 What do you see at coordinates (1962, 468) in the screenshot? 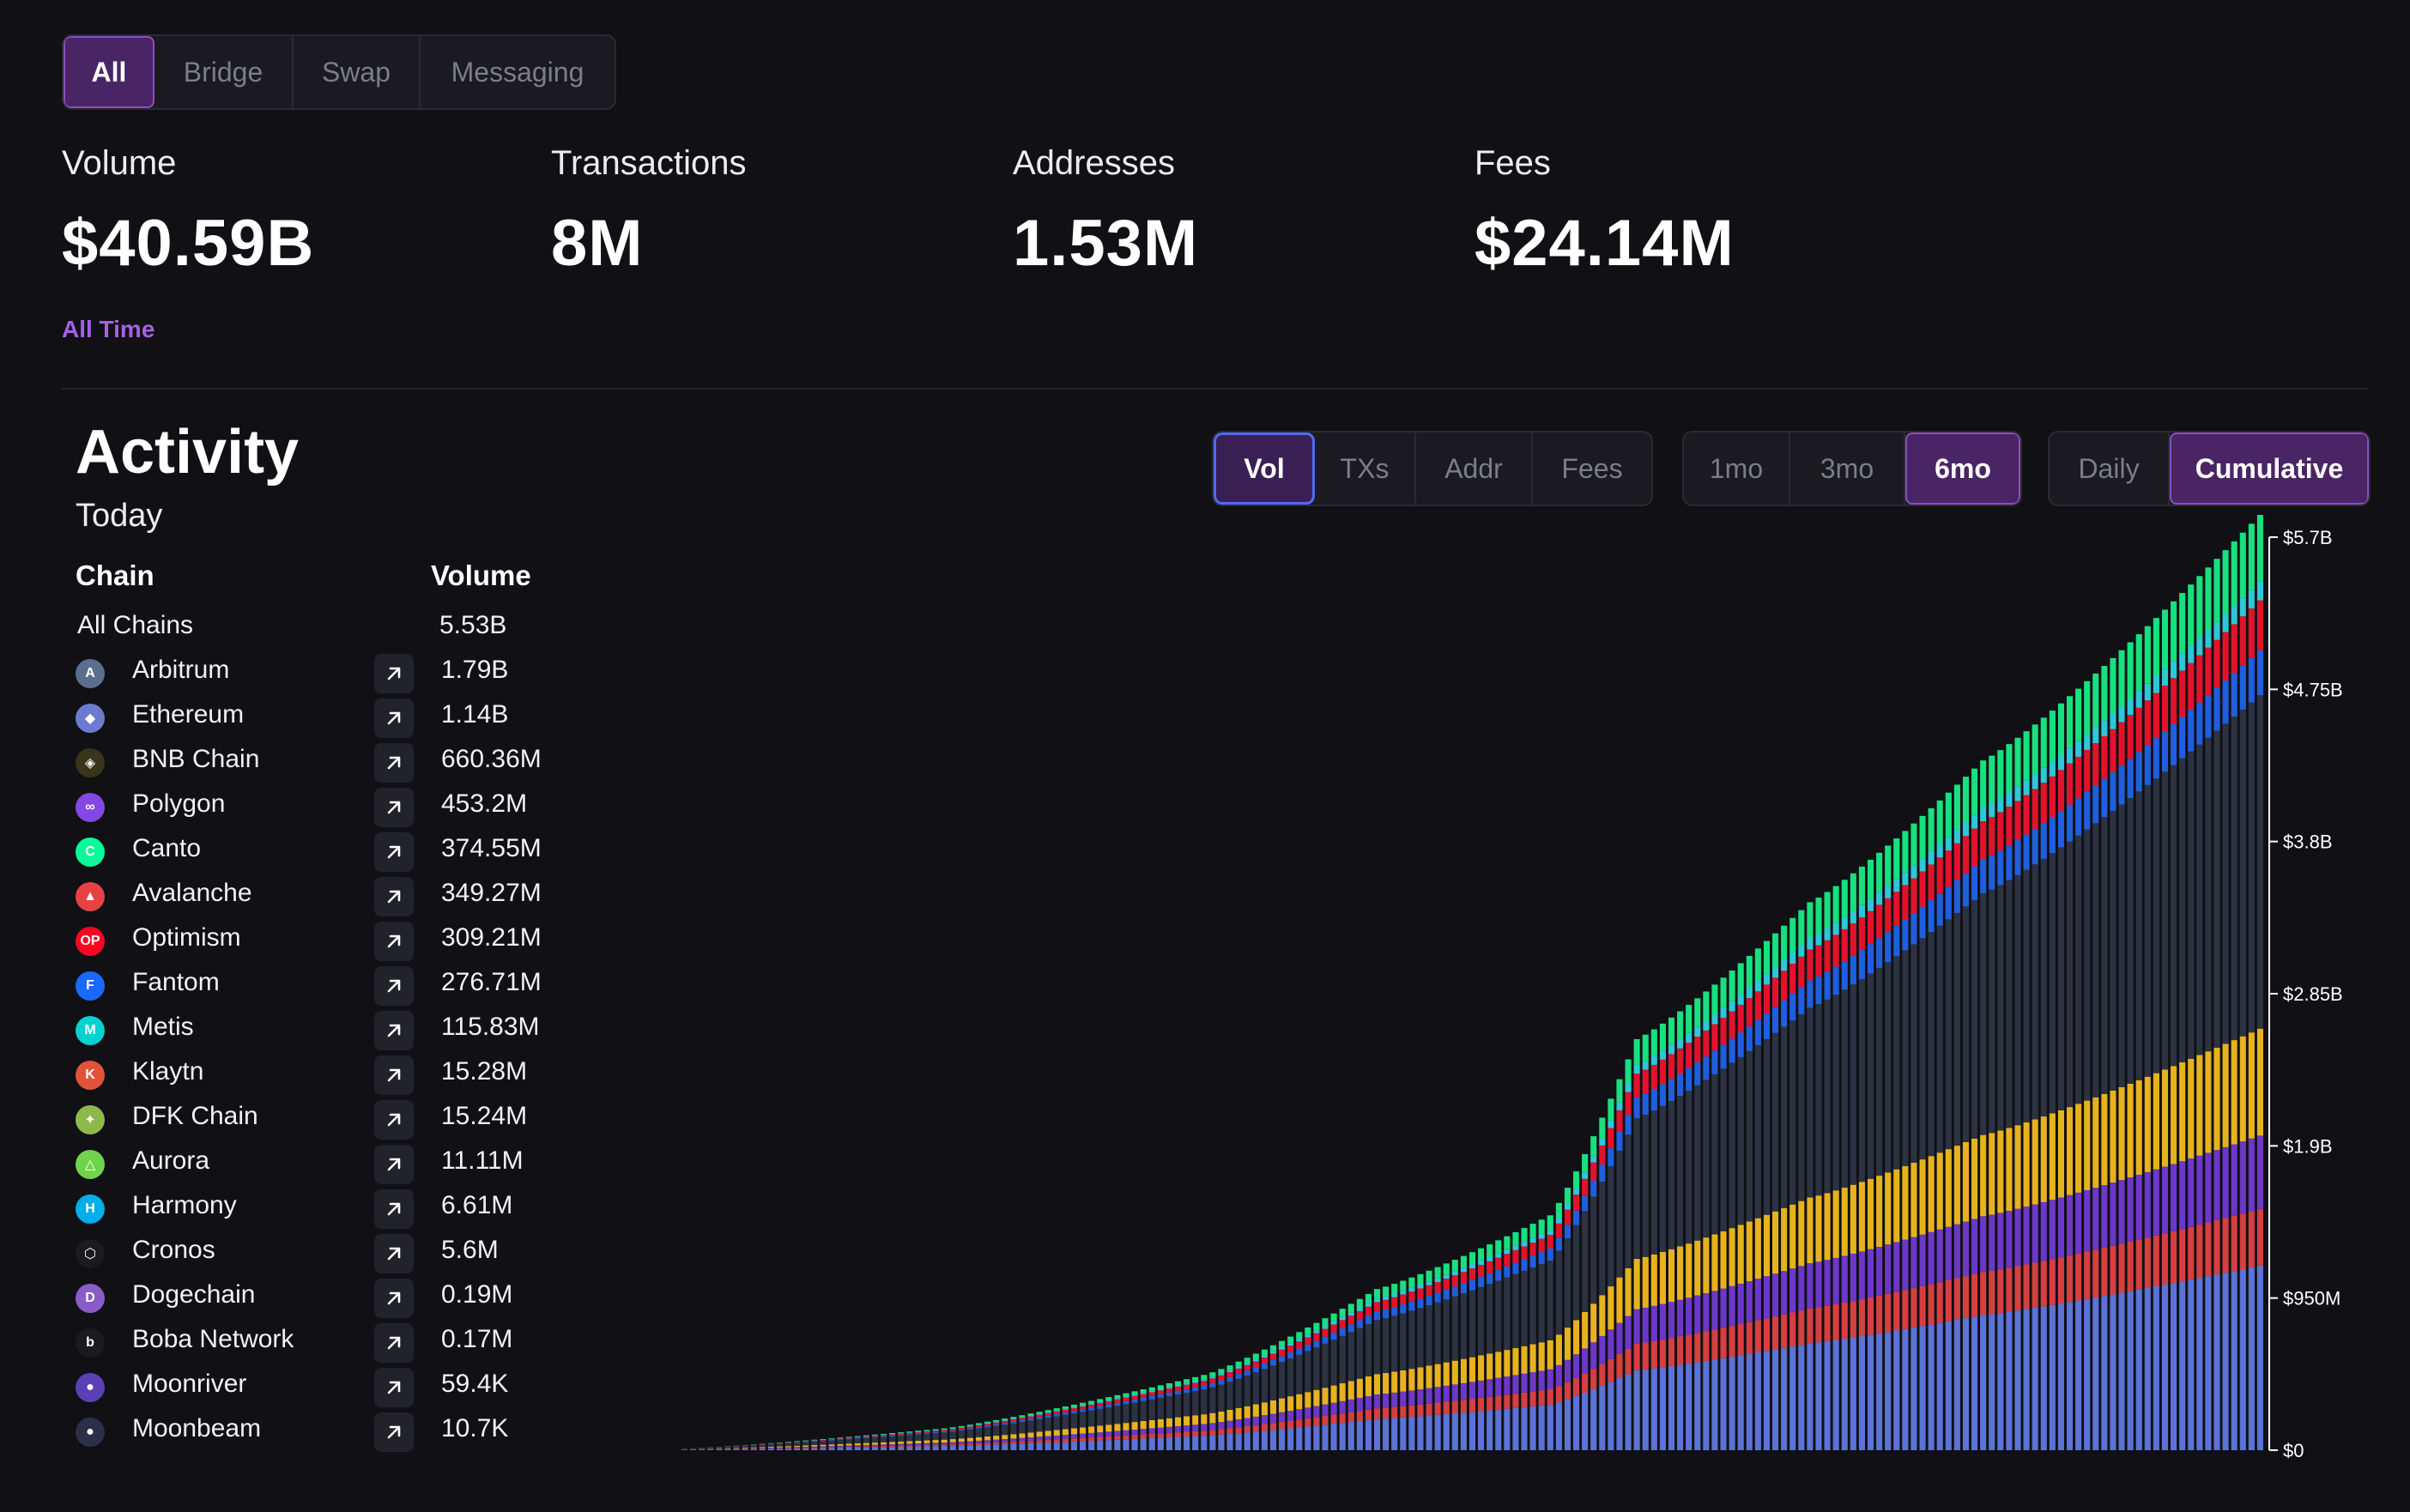
I see `range-6mo: 6mo` at bounding box center [1962, 468].